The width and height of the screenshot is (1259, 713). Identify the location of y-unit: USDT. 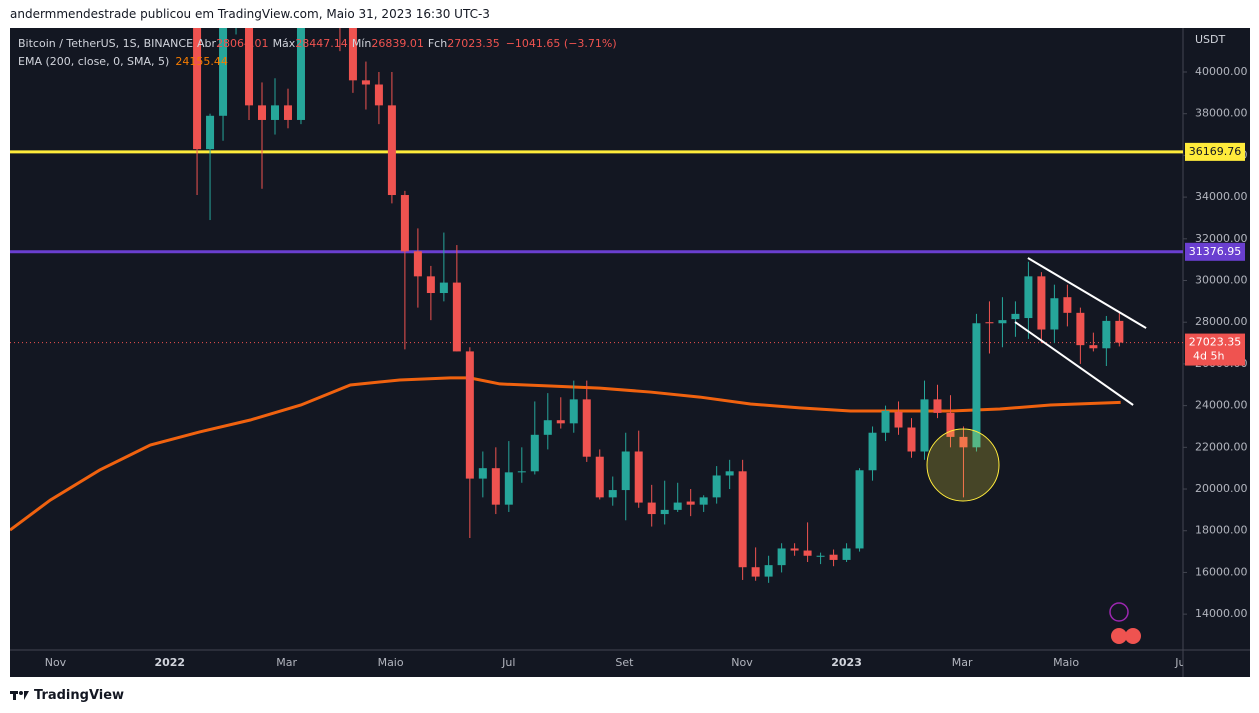
(1210, 39).